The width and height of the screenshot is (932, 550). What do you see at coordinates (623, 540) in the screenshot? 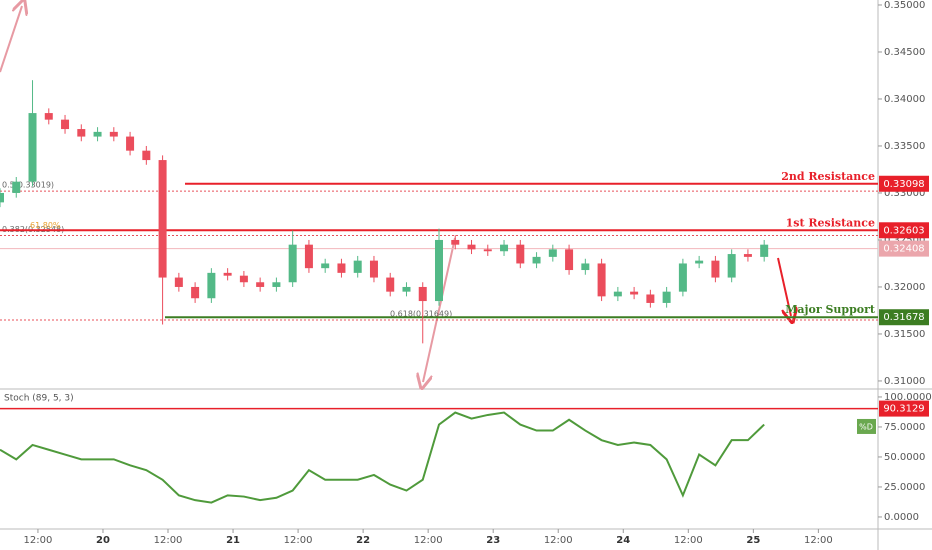
I see `x-tick-label: 24` at bounding box center [623, 540].